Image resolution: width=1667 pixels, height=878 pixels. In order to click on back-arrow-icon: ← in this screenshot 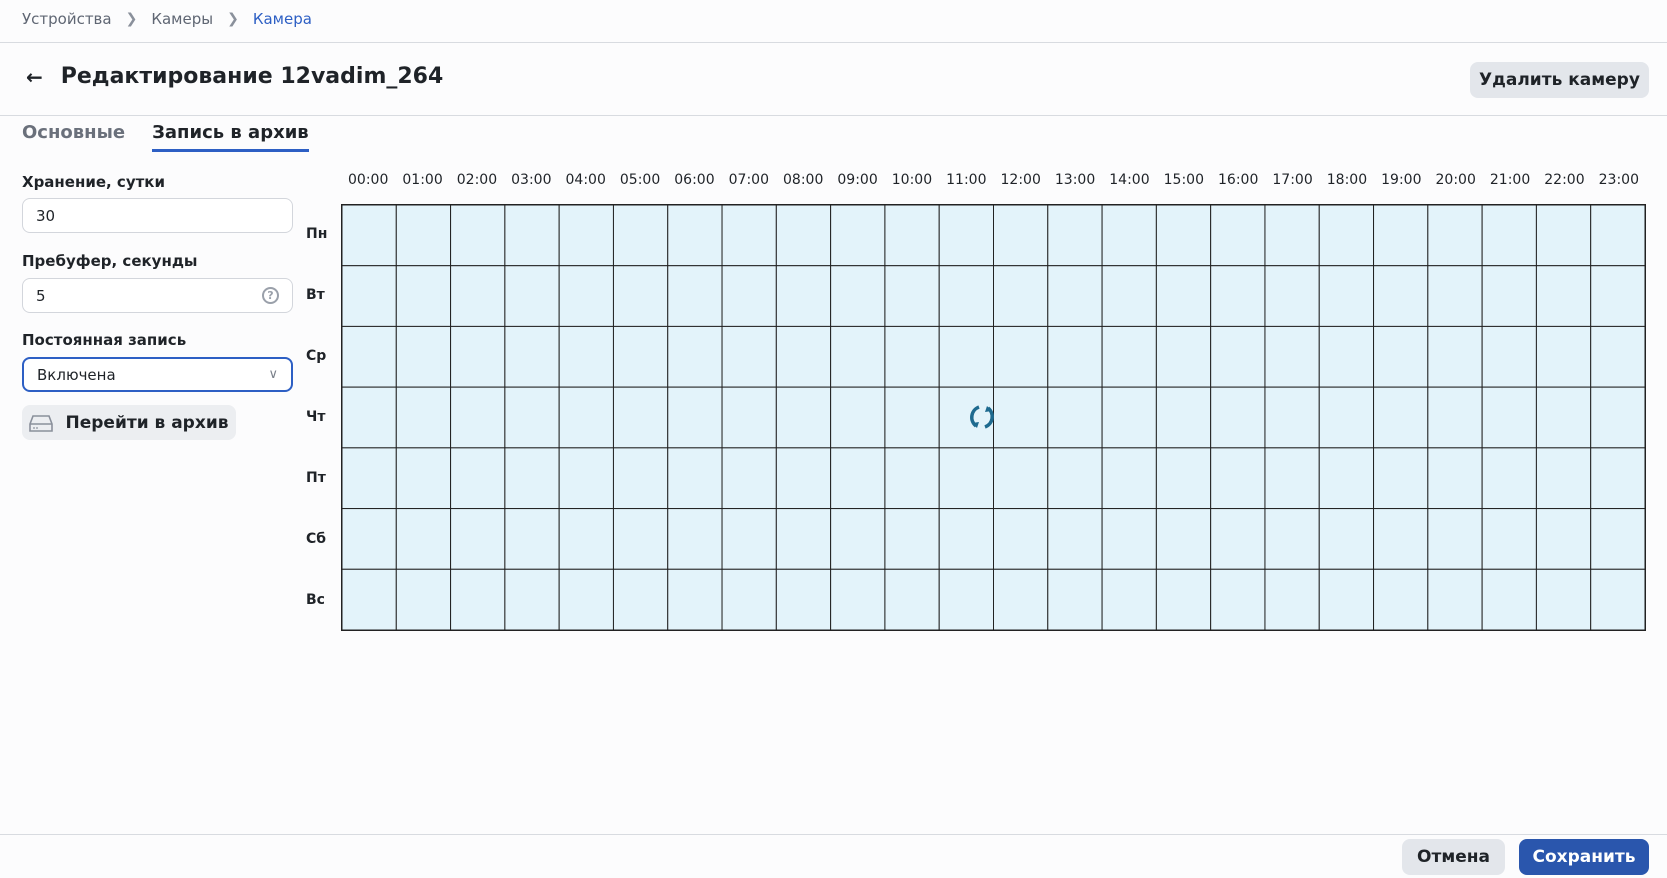, I will do `click(34, 76)`.